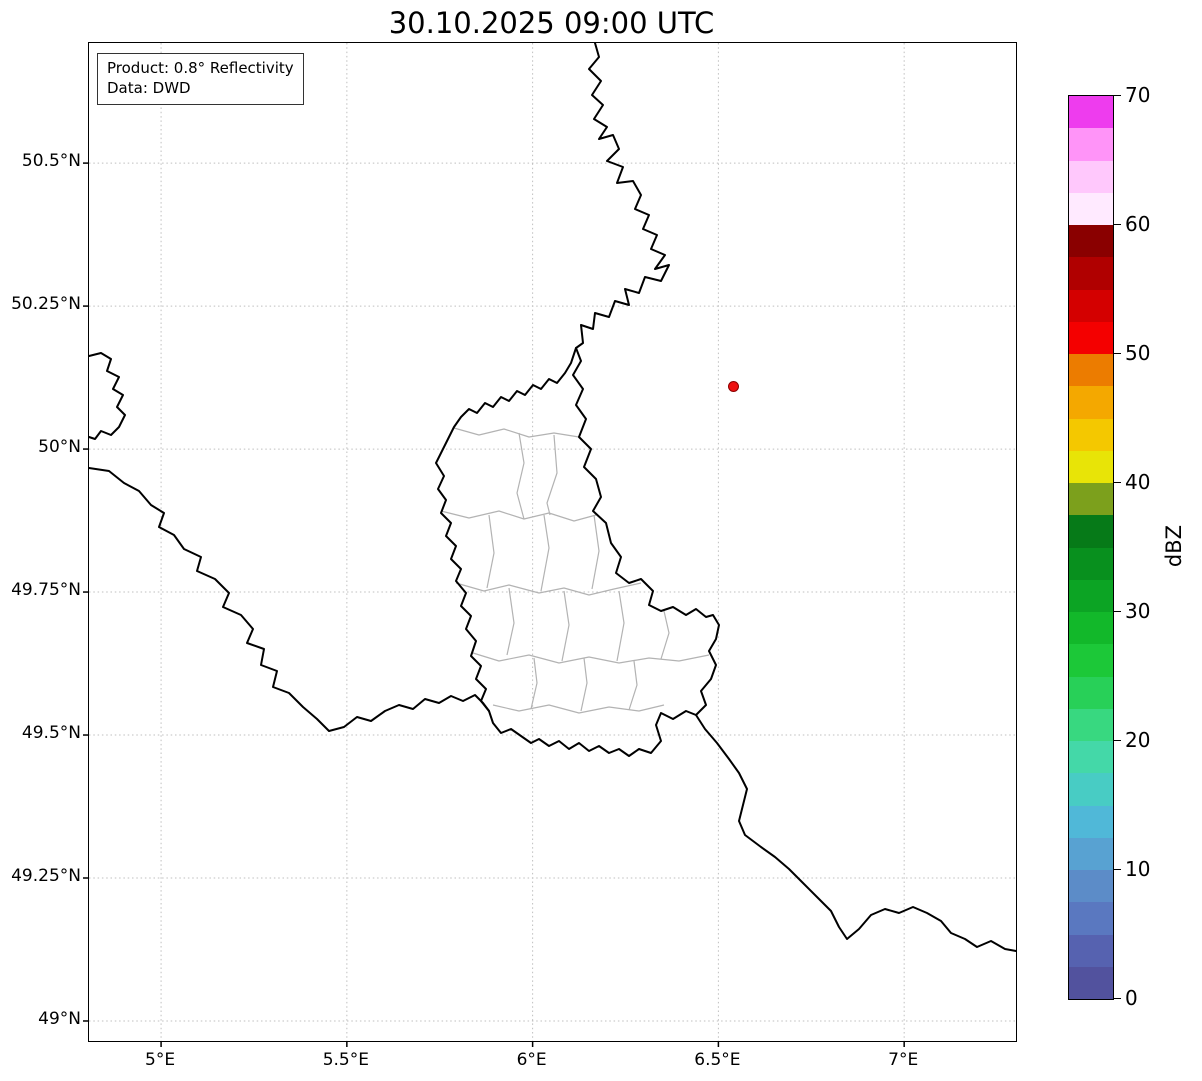  What do you see at coordinates (149, 88) in the screenshot?
I see `data-source-line: Data: DWD` at bounding box center [149, 88].